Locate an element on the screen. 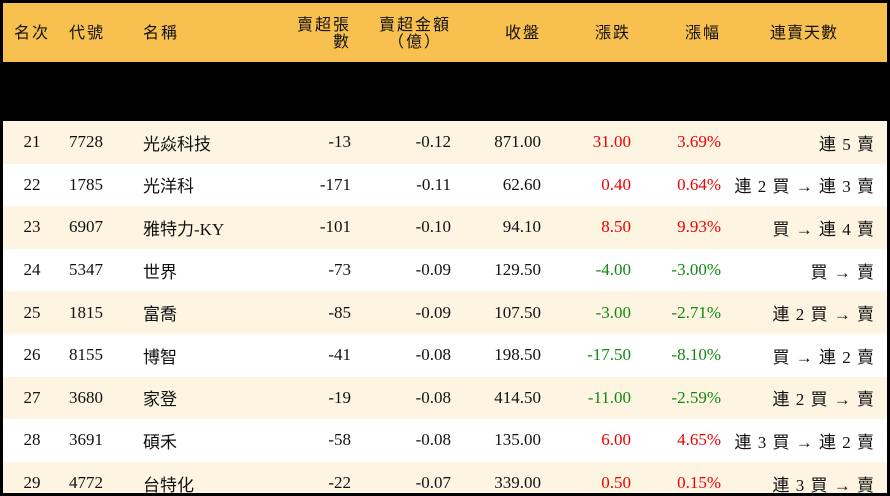 This screenshot has height=496, width=890. cell-rank: 22 is located at coordinates (32, 184).